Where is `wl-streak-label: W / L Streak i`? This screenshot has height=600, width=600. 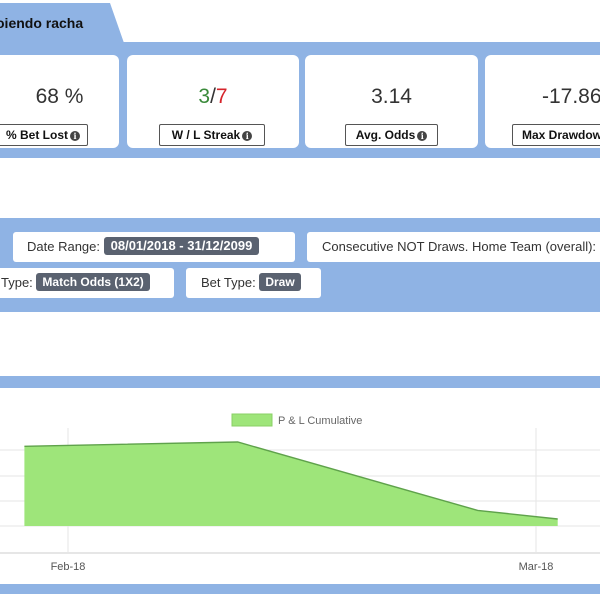 wl-streak-label: W / L Streak i is located at coordinates (212, 135).